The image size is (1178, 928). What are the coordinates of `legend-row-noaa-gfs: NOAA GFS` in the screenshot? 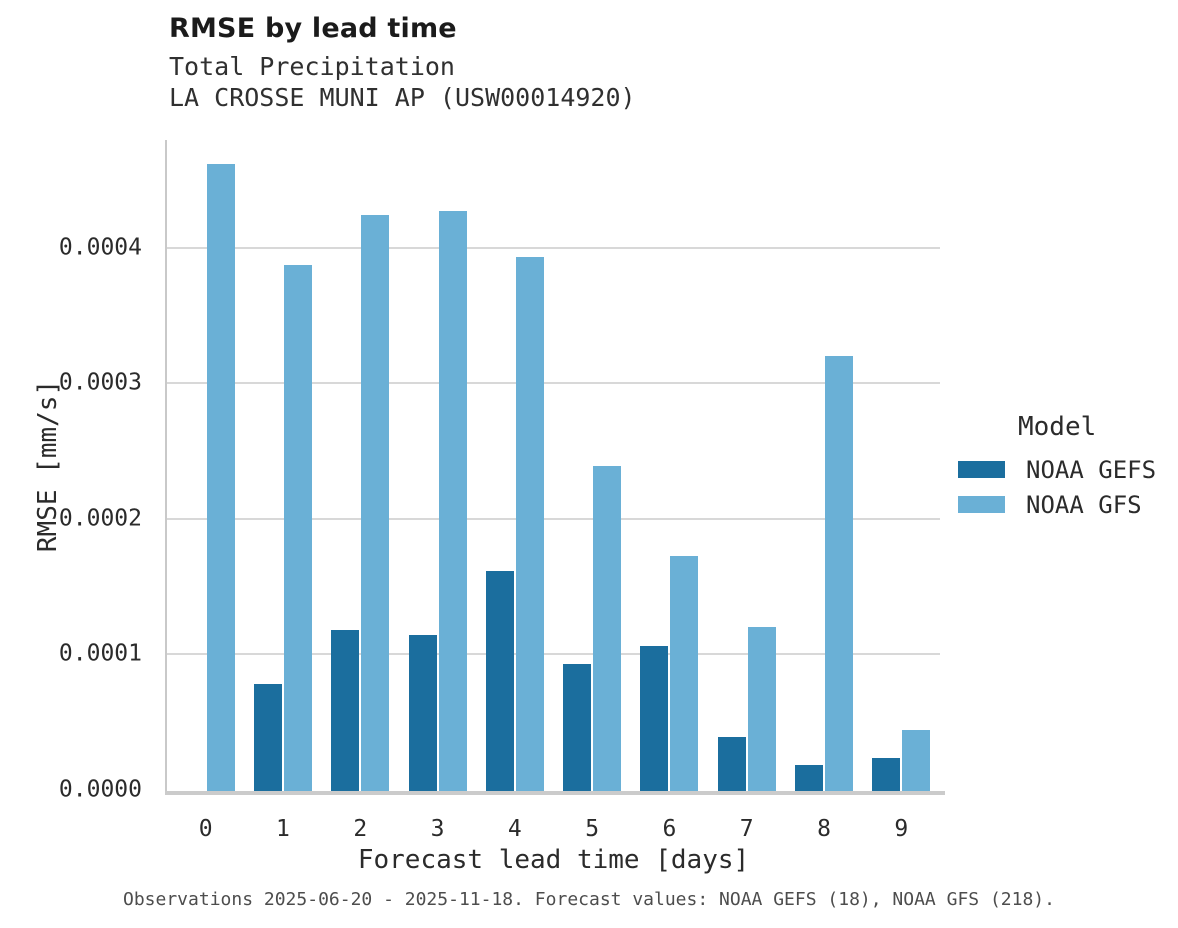 It's located at (1057, 504).